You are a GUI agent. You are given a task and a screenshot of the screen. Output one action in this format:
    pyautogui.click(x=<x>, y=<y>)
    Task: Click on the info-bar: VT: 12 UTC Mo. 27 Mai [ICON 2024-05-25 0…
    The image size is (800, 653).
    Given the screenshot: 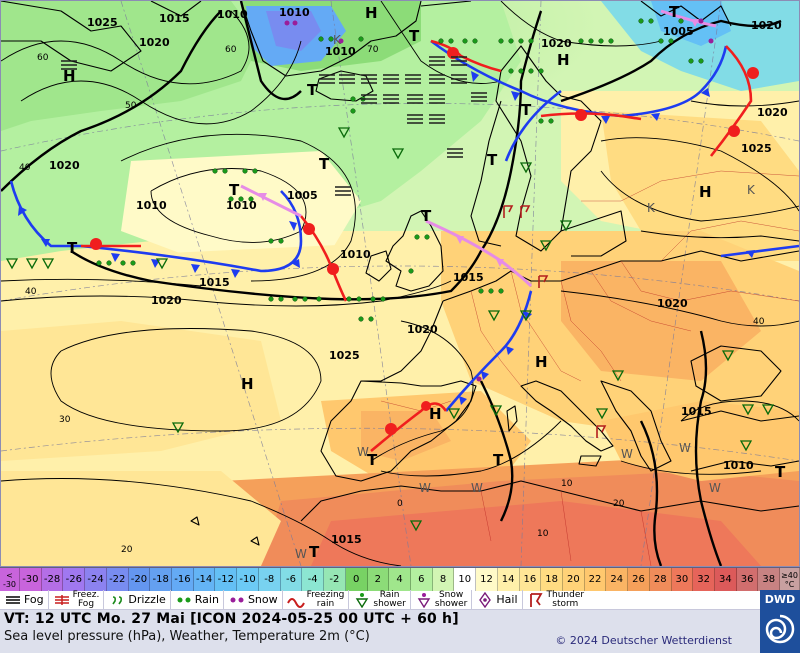 What is the action you would take?
    pyautogui.click(x=380, y=631)
    